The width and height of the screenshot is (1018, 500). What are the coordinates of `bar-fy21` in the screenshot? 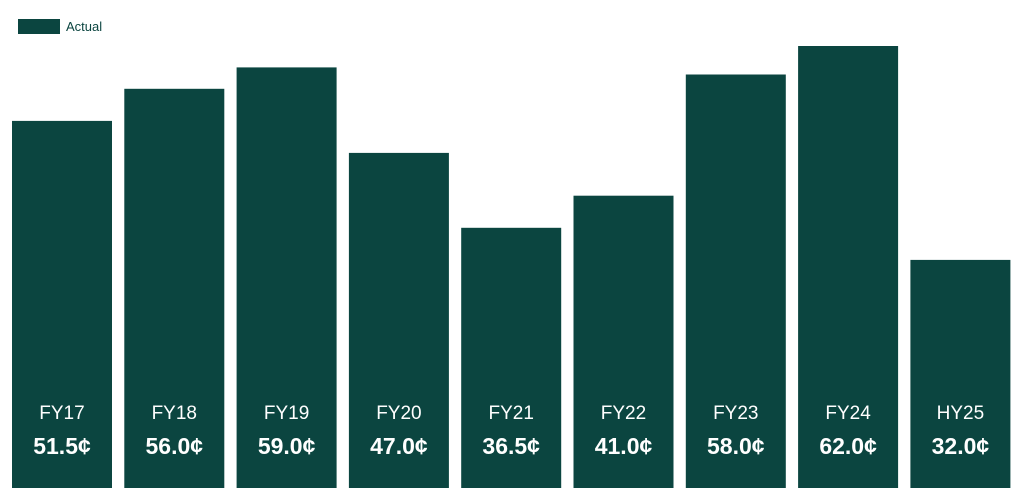 It's located at (511, 358).